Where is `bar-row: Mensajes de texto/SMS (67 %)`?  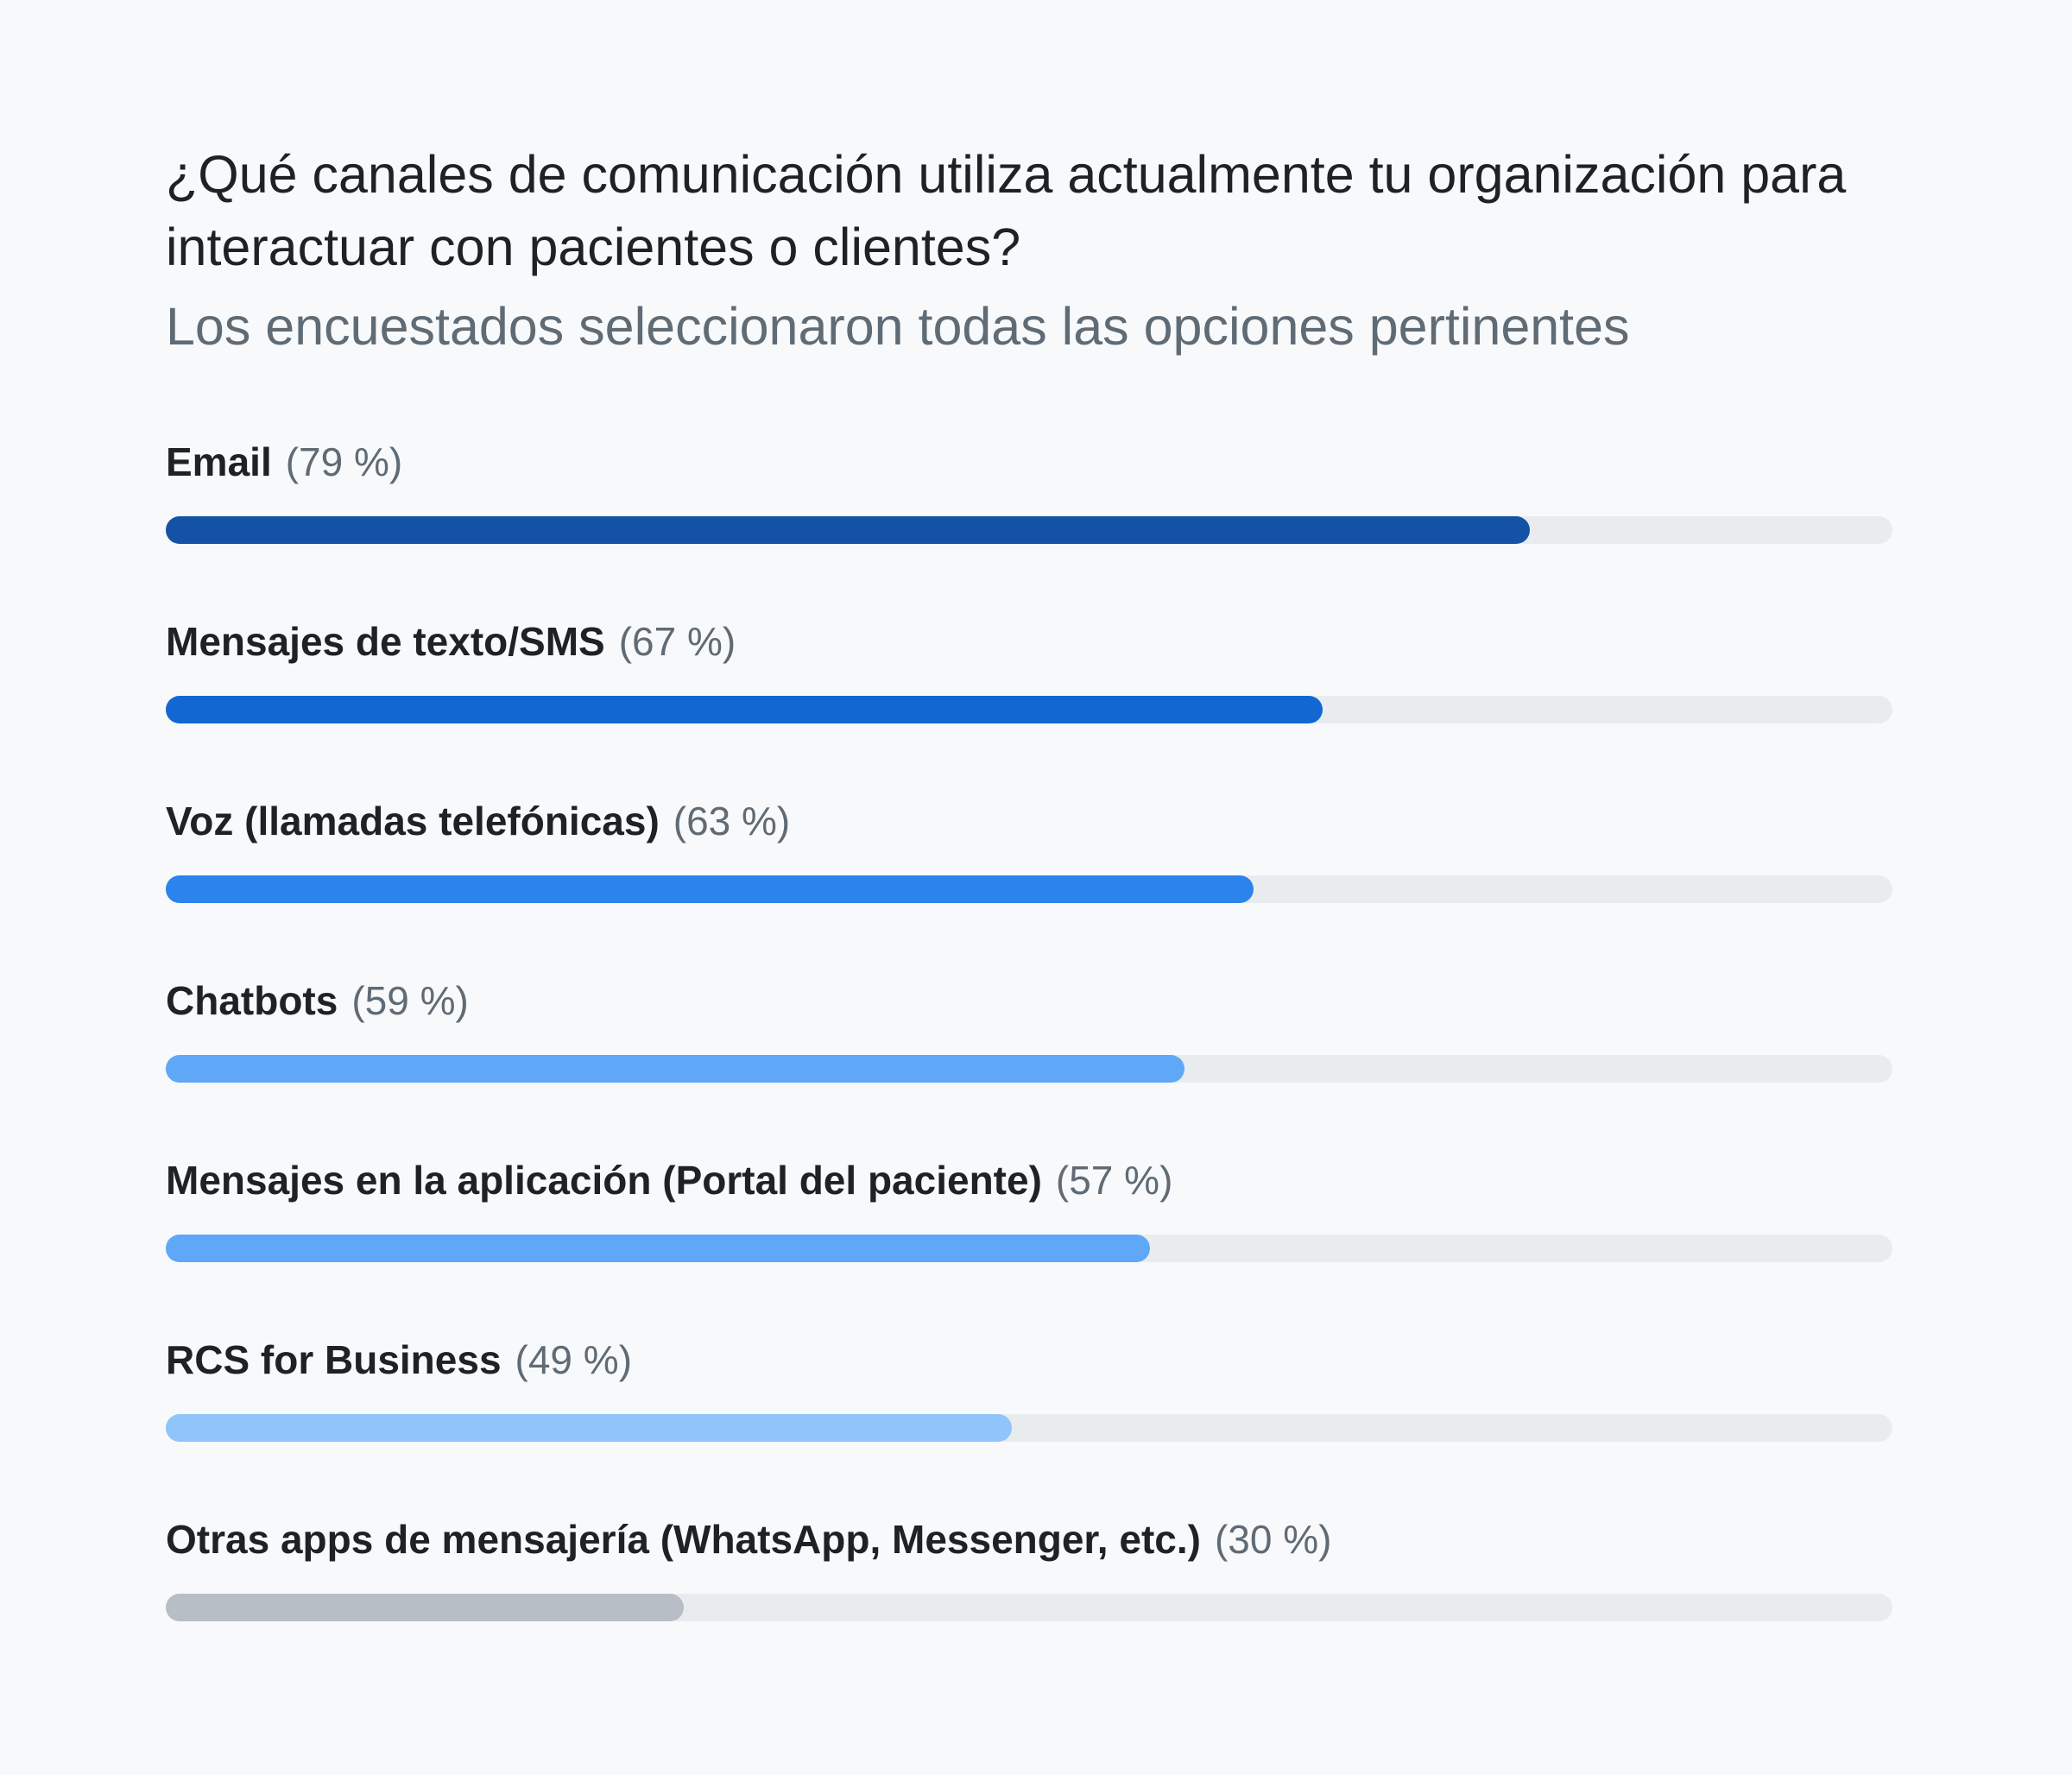 bar-row: Mensajes de texto/SMS (67 %) is located at coordinates (1029, 701).